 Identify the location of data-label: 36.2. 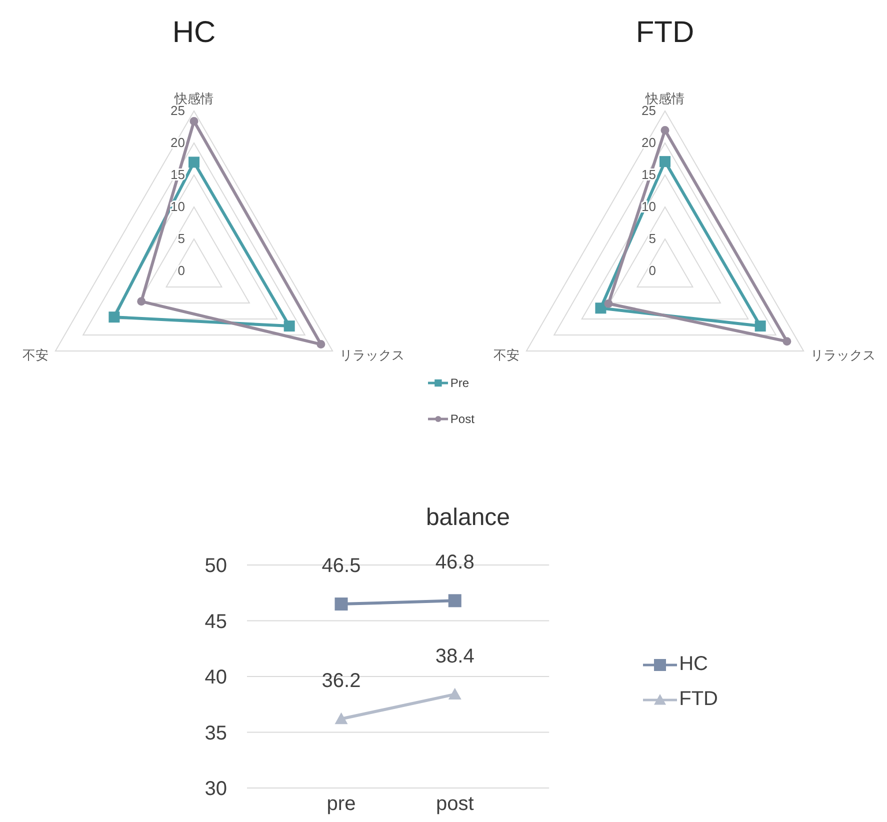
(341, 681).